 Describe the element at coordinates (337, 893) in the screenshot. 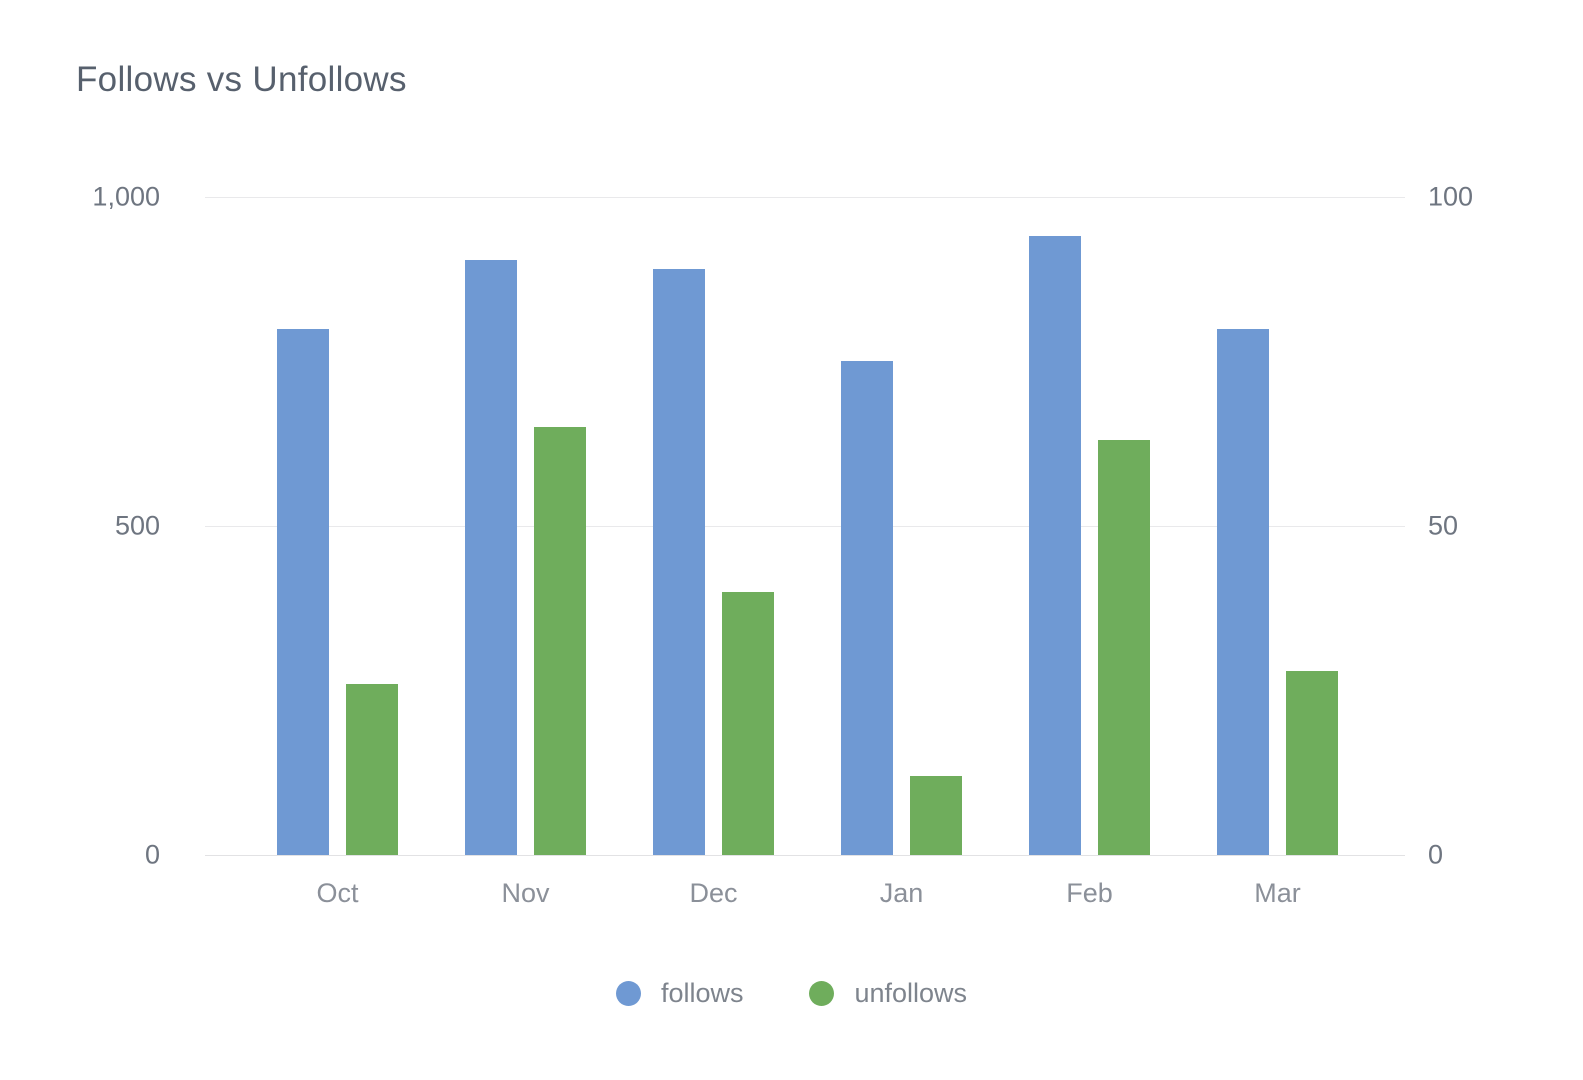

I see `x-axis-label-oct: Oct` at that location.